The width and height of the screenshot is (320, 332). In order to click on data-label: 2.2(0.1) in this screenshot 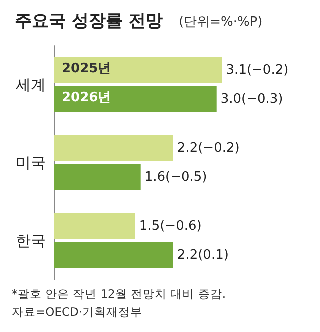, I will do `click(203, 256)`.